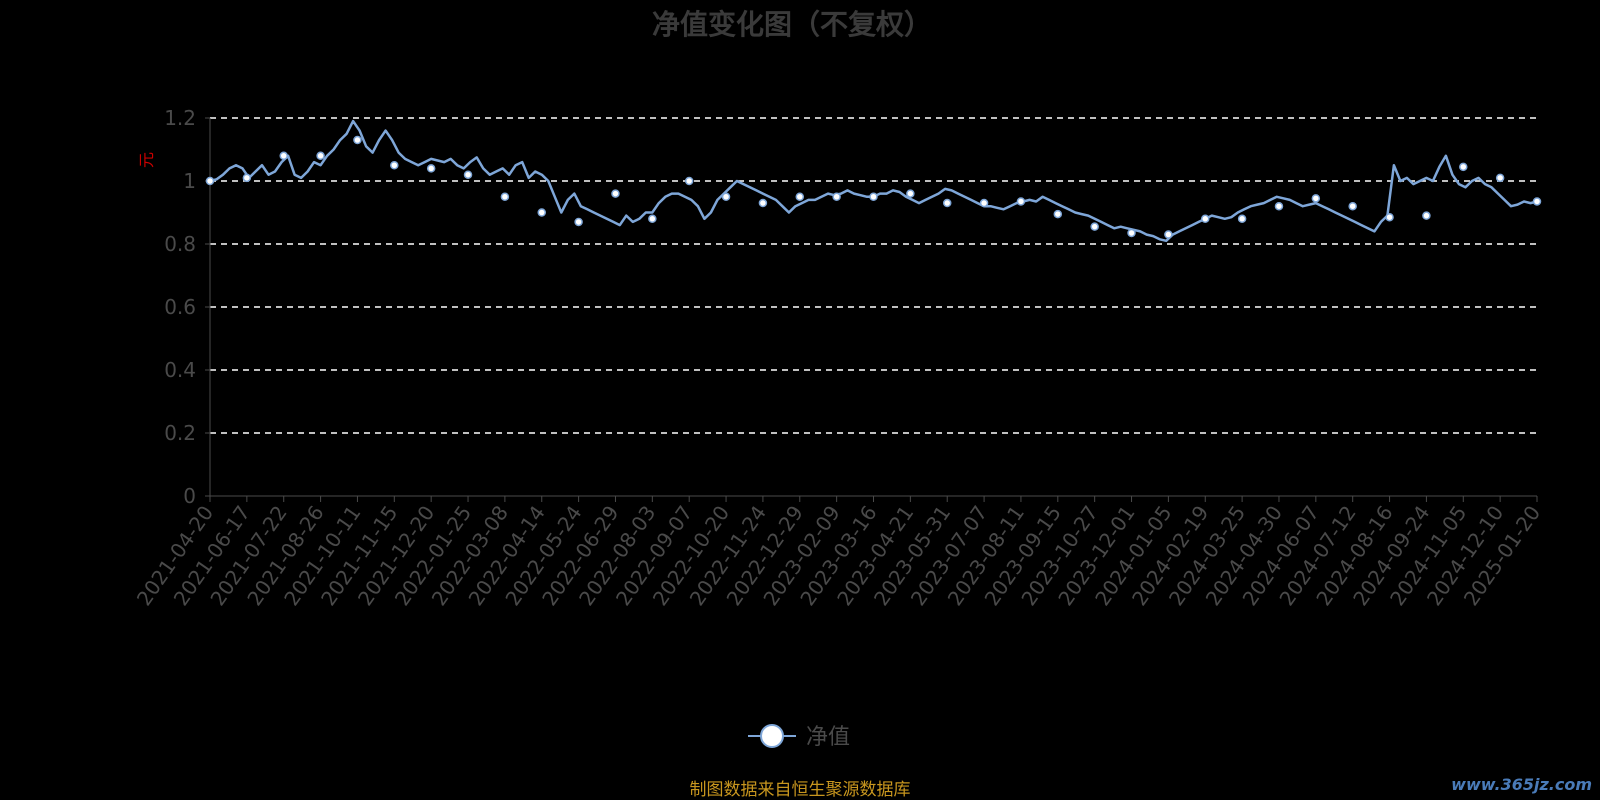  I want to click on y-tick-label: 0, so click(189, 496).